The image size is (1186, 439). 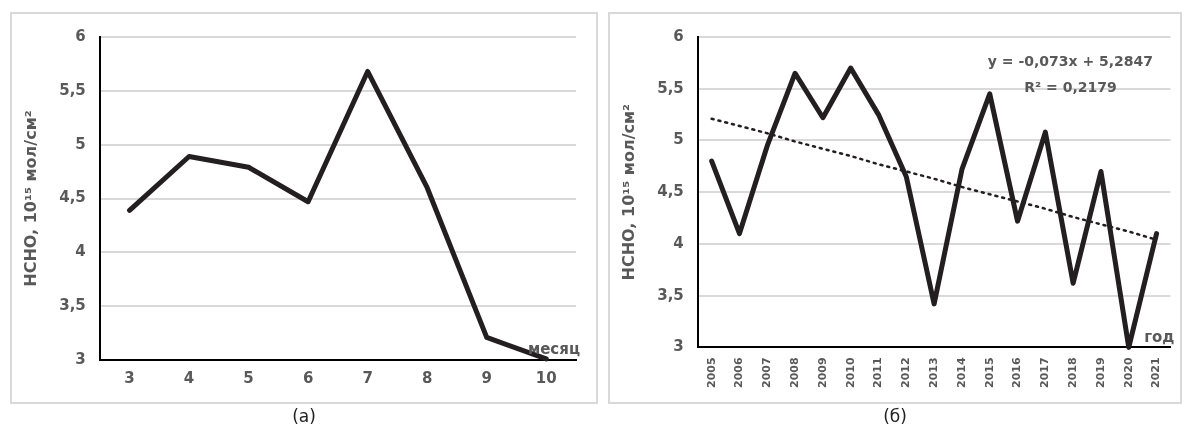 What do you see at coordinates (1045, 373) in the screenshot?
I see `x-tick-label: 2017` at bounding box center [1045, 373].